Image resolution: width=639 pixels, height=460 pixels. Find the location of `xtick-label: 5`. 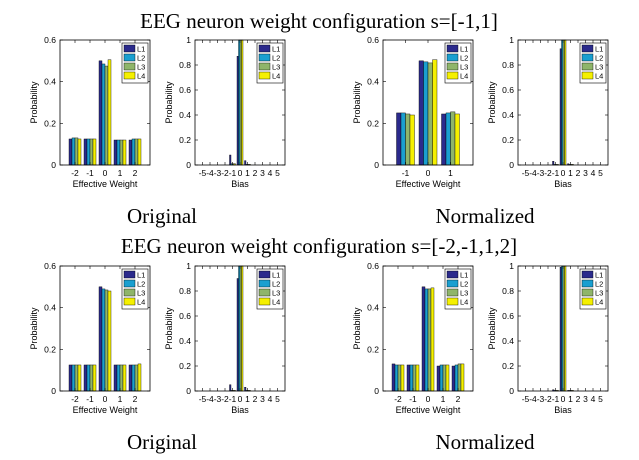

xtick-label: 5 is located at coordinates (600, 399).